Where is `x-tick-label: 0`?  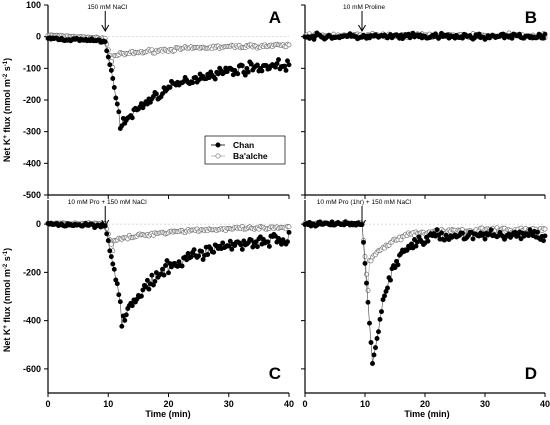
x-tick-label: 0 is located at coordinates (47, 404).